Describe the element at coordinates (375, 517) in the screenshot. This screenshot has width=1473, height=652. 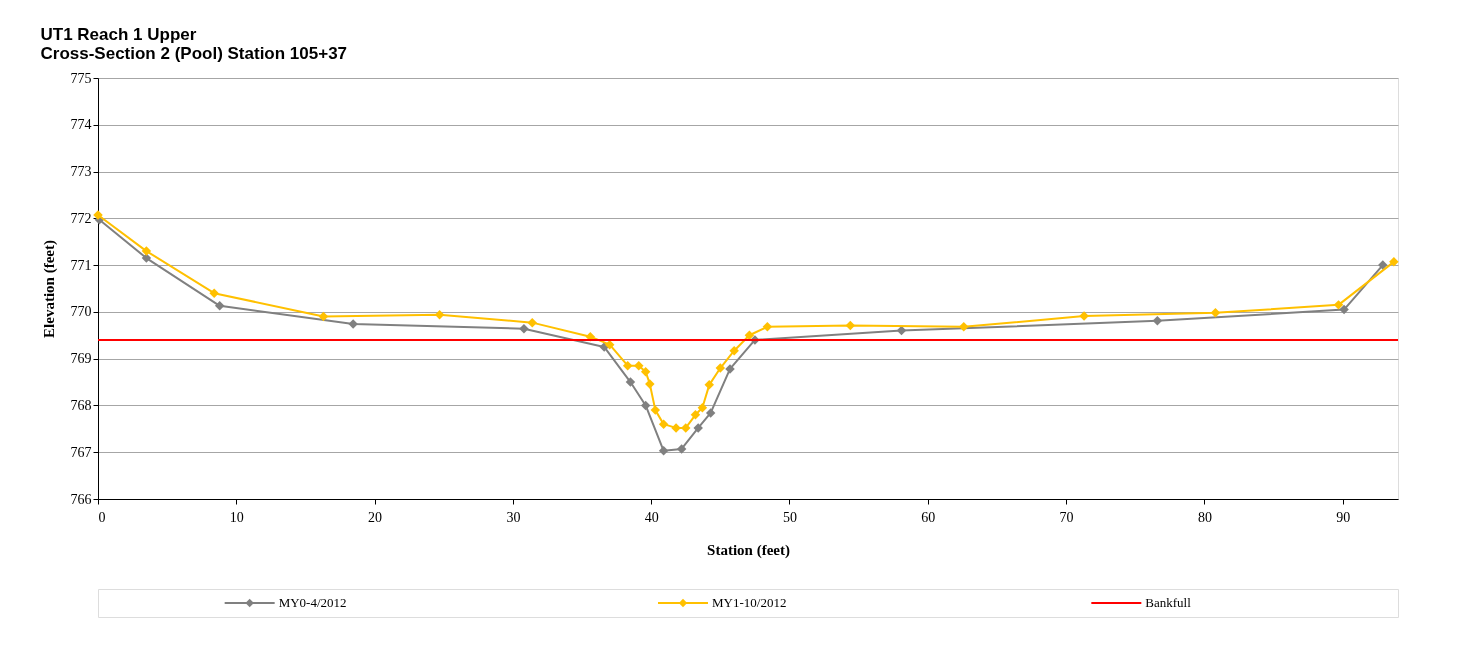
I see `x-tick-label: 20` at that location.